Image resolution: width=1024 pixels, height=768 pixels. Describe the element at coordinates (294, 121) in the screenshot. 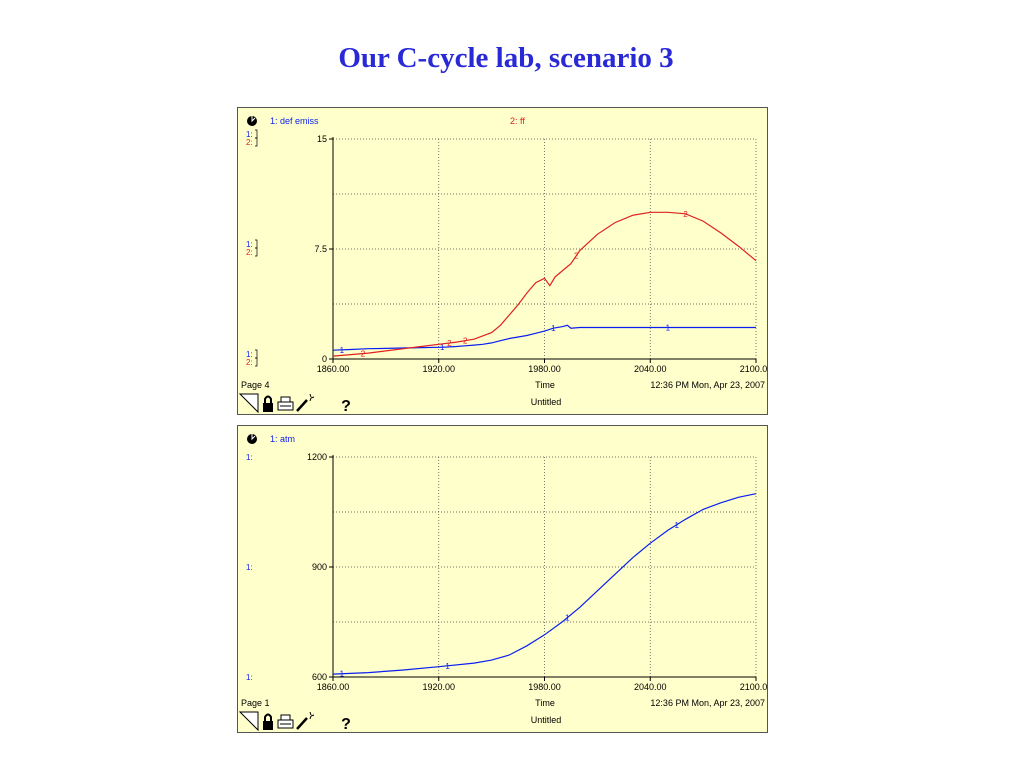

I see `legend-item: 1: def emiss` at that location.